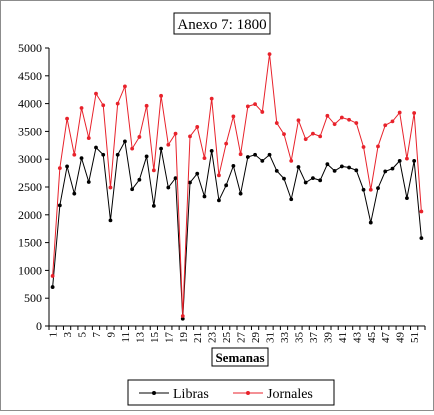  Describe the element at coordinates (357, 338) in the screenshot. I see `x-tick-label: 43` at that location.